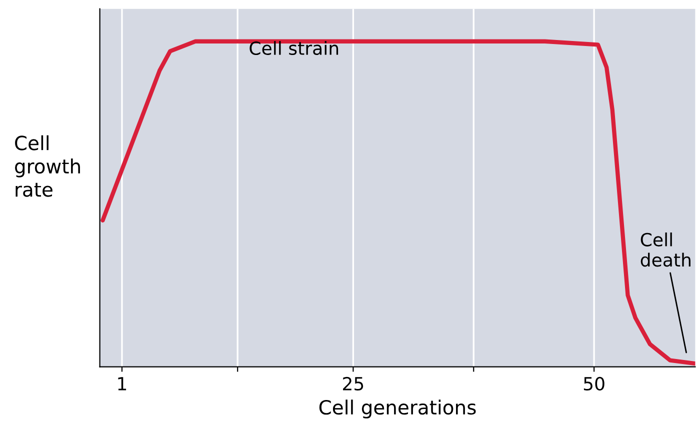 The height and width of the screenshot is (442, 698). I want to click on x-tick-label: 1, so click(122, 383).